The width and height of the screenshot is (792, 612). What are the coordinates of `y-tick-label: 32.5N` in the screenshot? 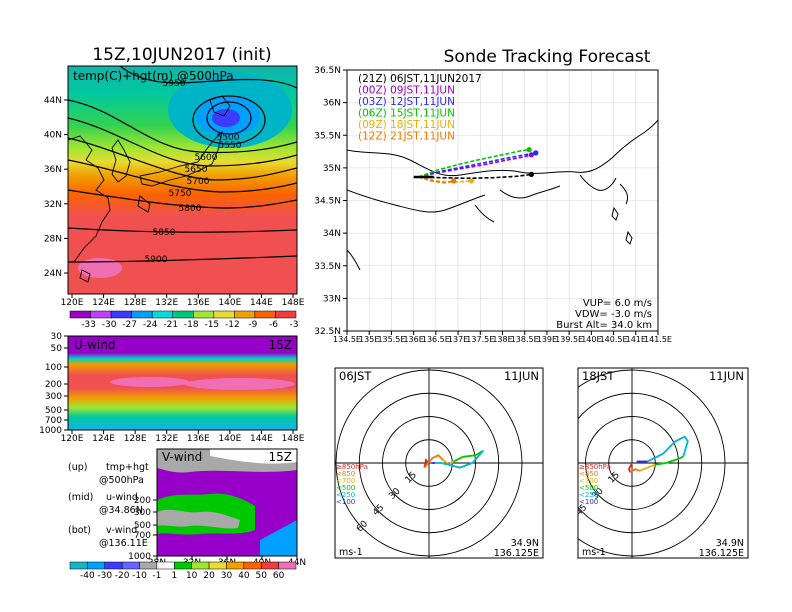 It's located at (327, 332).